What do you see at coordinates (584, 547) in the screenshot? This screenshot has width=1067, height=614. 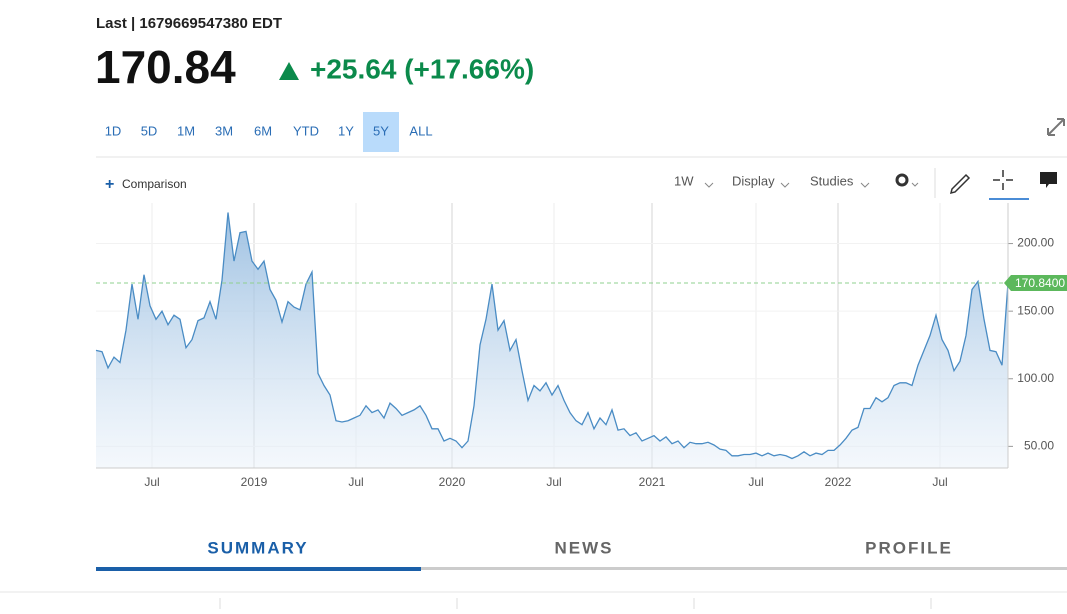 I see `tab: NEWS` at bounding box center [584, 547].